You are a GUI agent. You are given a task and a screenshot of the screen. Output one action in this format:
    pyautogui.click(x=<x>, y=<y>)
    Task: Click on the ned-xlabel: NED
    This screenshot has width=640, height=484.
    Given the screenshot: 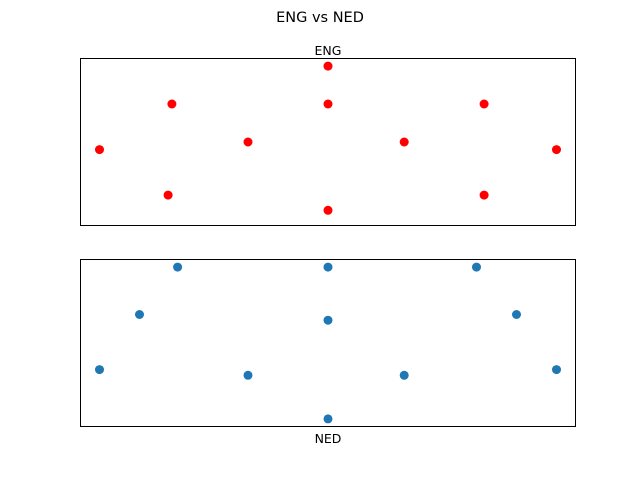 What is the action you would take?
    pyautogui.click(x=328, y=438)
    